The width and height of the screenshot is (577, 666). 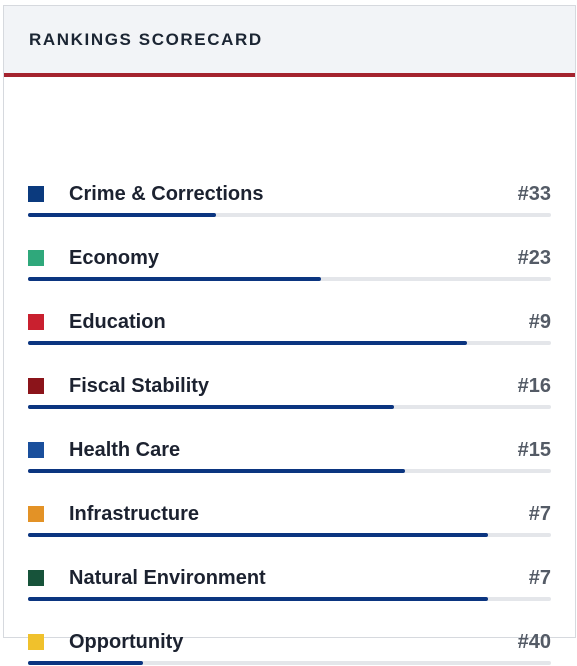 I want to click on category-rank: #33, so click(x=534, y=194).